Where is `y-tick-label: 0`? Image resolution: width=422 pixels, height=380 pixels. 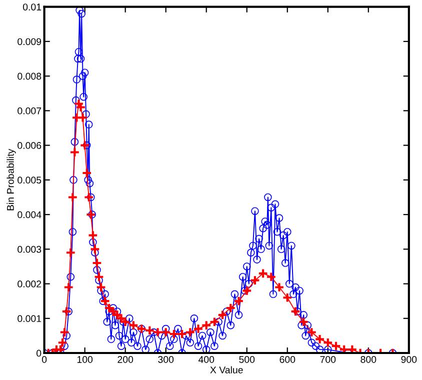 y-tick-label: 0 is located at coordinates (39, 353).